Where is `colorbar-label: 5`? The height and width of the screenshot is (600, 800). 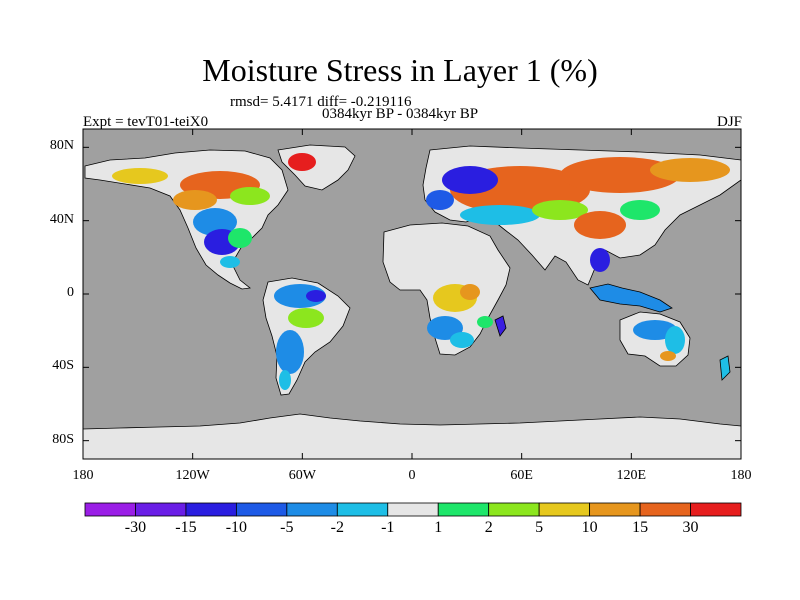
colorbar-label: 5 is located at coordinates (539, 527).